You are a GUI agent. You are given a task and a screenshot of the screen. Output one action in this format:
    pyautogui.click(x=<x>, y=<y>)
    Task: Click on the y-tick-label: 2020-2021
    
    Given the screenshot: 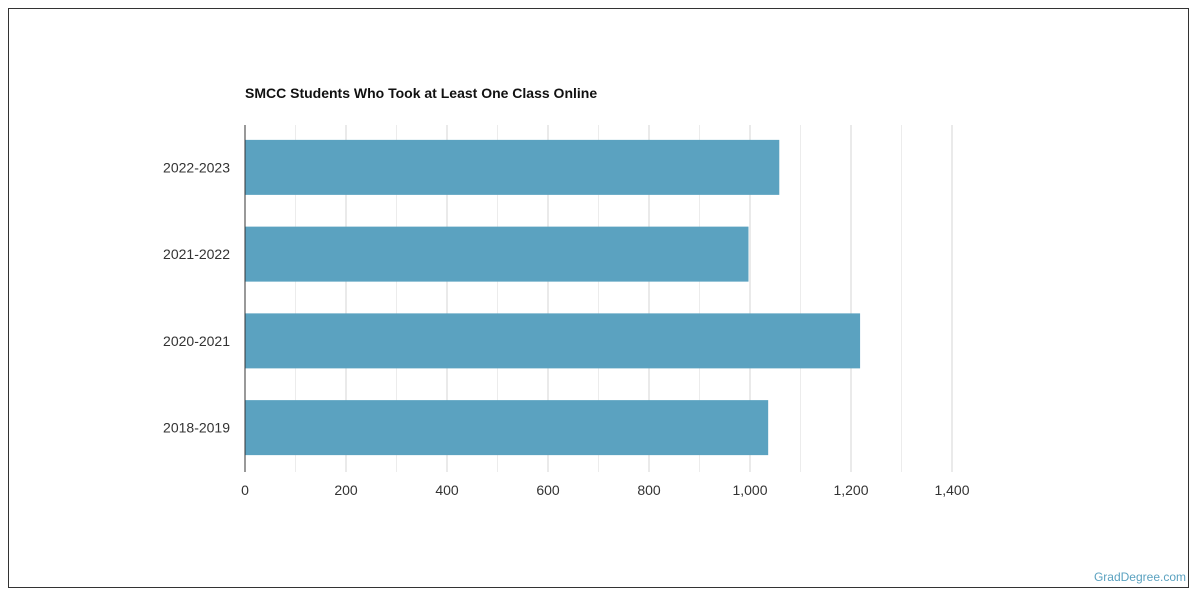 What is the action you would take?
    pyautogui.click(x=196, y=341)
    